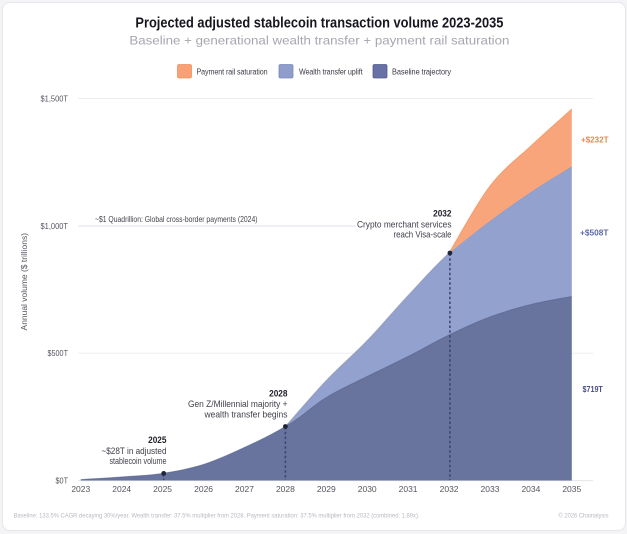 The height and width of the screenshot is (534, 627). What do you see at coordinates (134, 451) in the screenshot?
I see `svg-text: ~$28T in adjusted` at bounding box center [134, 451].